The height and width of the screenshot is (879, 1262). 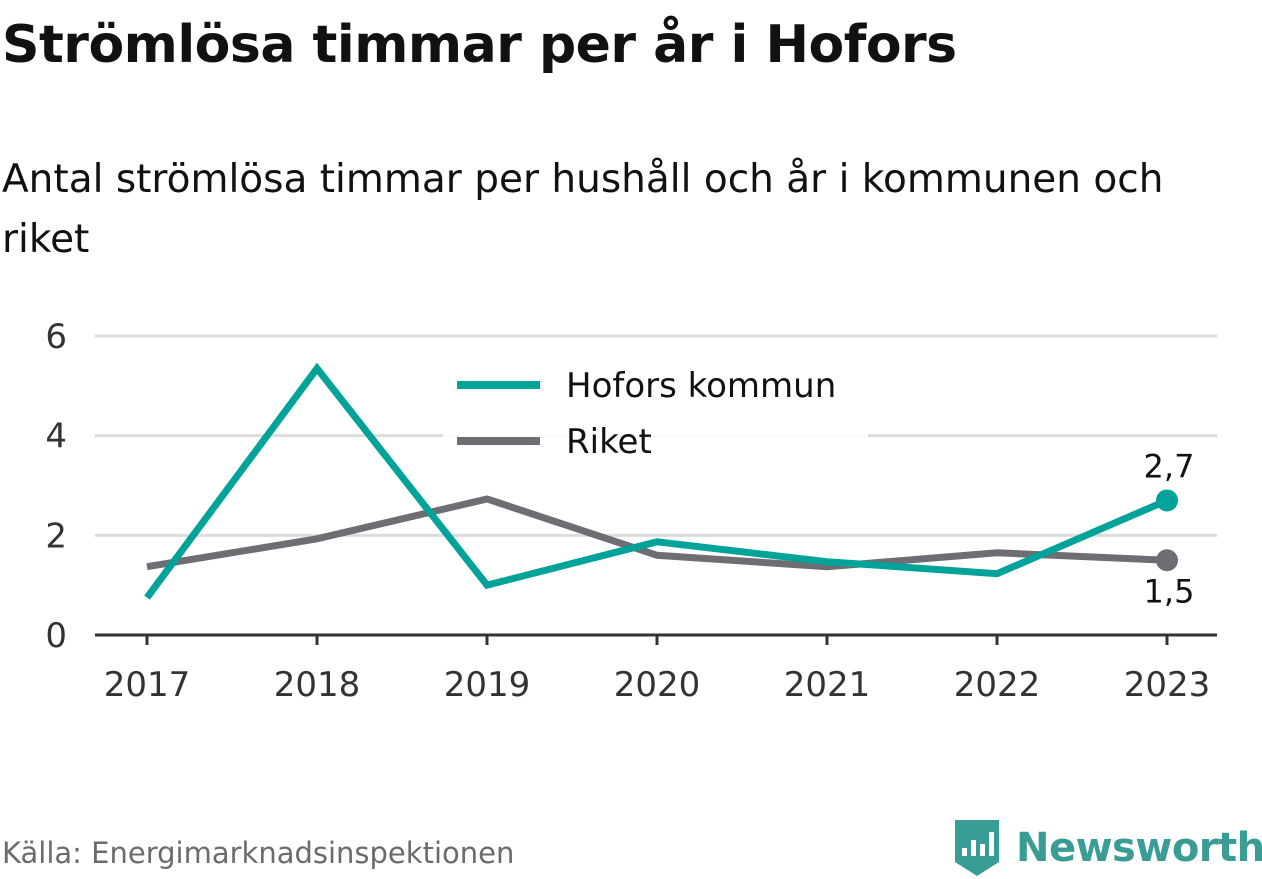 I want to click on x-tick-label: 2023, so click(x=1167, y=685).